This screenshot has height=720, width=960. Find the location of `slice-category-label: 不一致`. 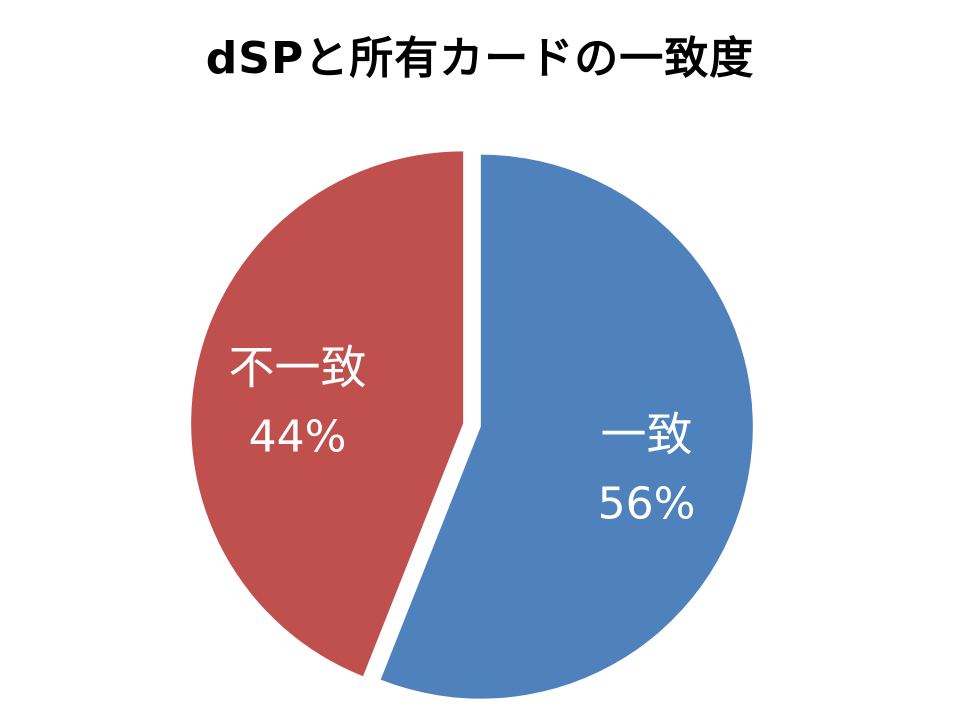

slice-category-label: 不一致 is located at coordinates (298, 368).